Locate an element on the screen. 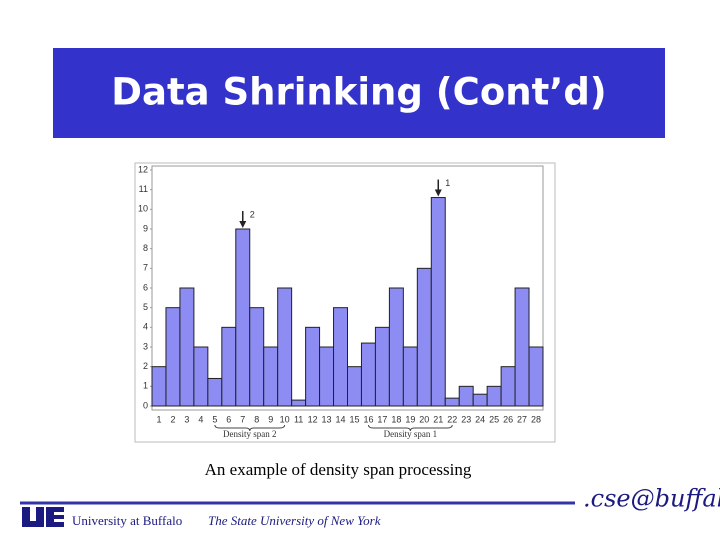 The height and width of the screenshot is (540, 720). y-tick-label: 7 is located at coordinates (145, 268).